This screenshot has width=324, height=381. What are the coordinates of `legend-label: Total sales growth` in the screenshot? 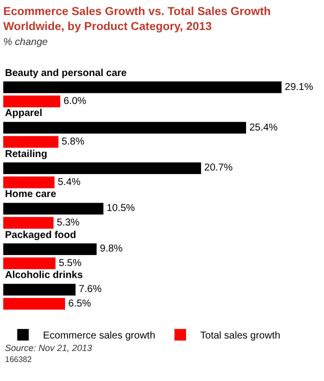 It's located at (240, 336).